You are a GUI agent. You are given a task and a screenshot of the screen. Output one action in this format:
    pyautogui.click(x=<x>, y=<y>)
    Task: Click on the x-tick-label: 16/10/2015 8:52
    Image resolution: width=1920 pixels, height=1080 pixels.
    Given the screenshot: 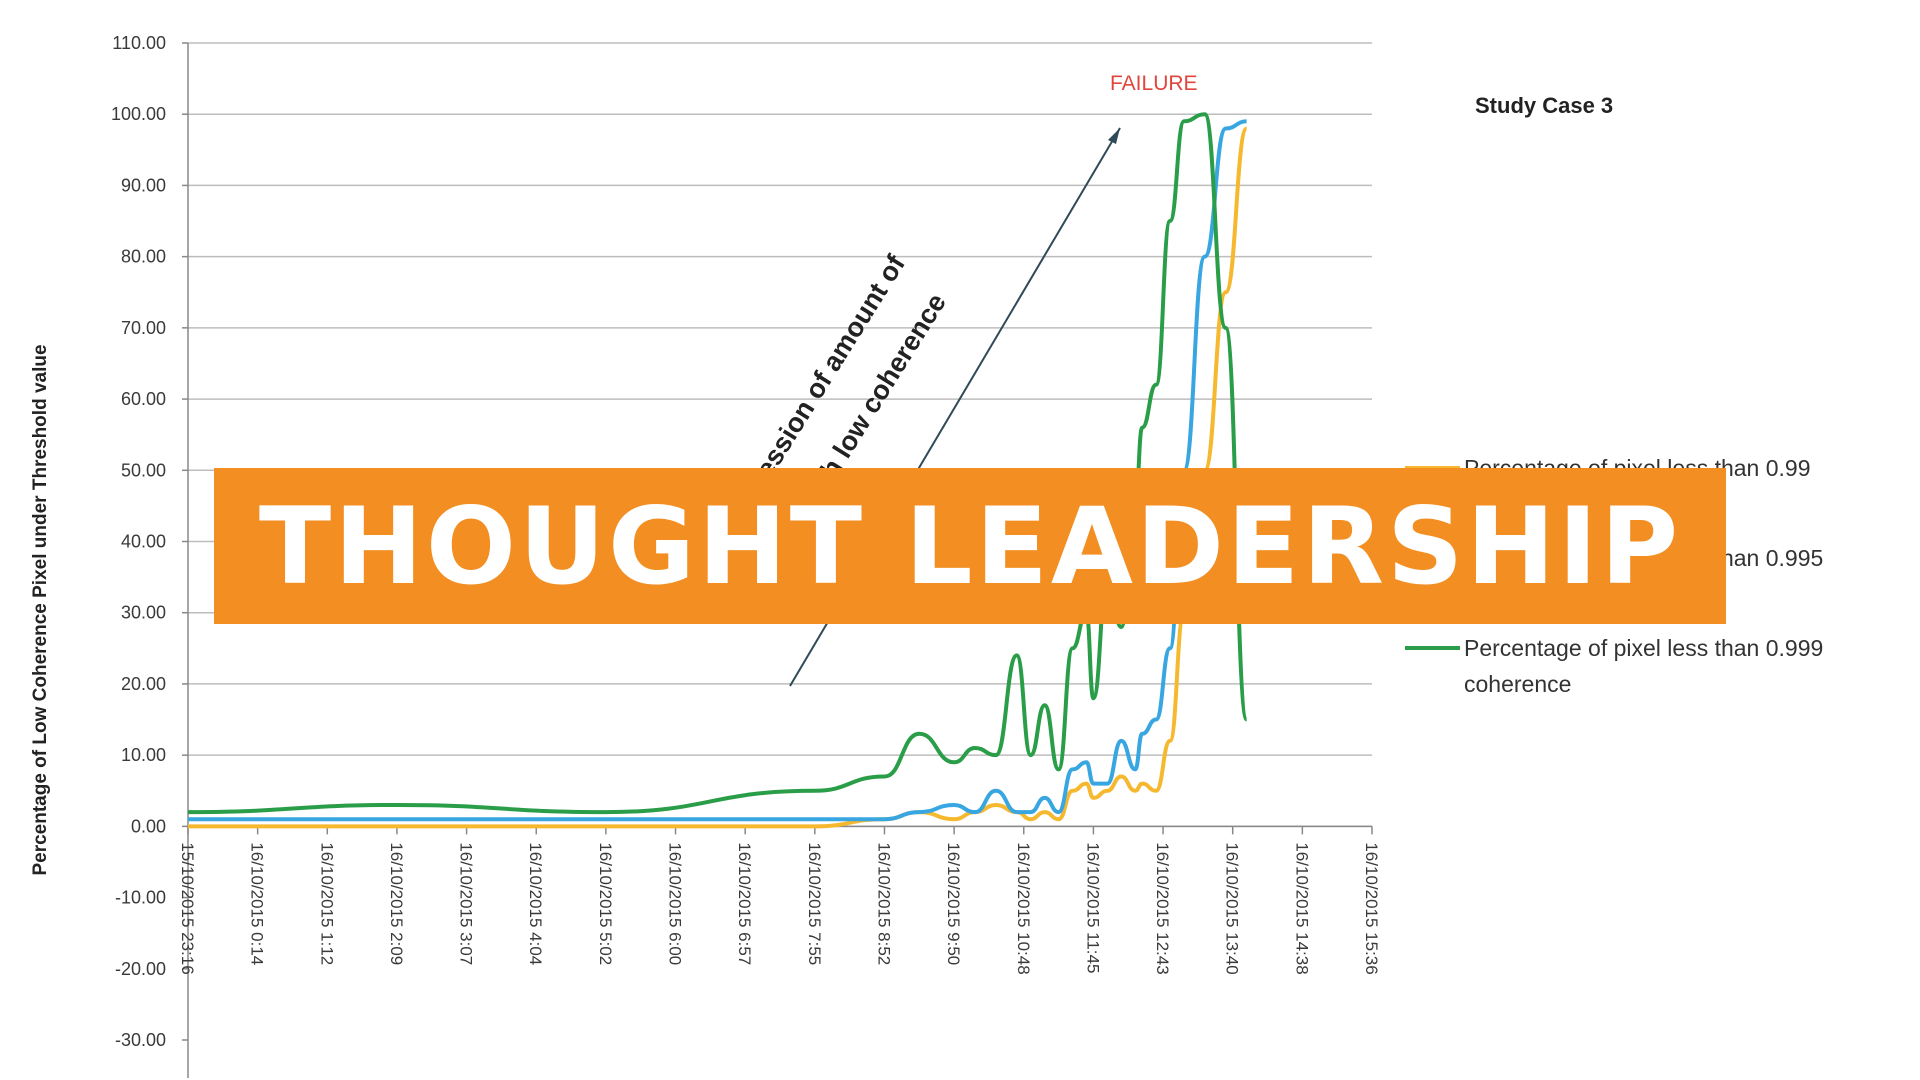 What is the action you would take?
    pyautogui.click(x=883, y=903)
    